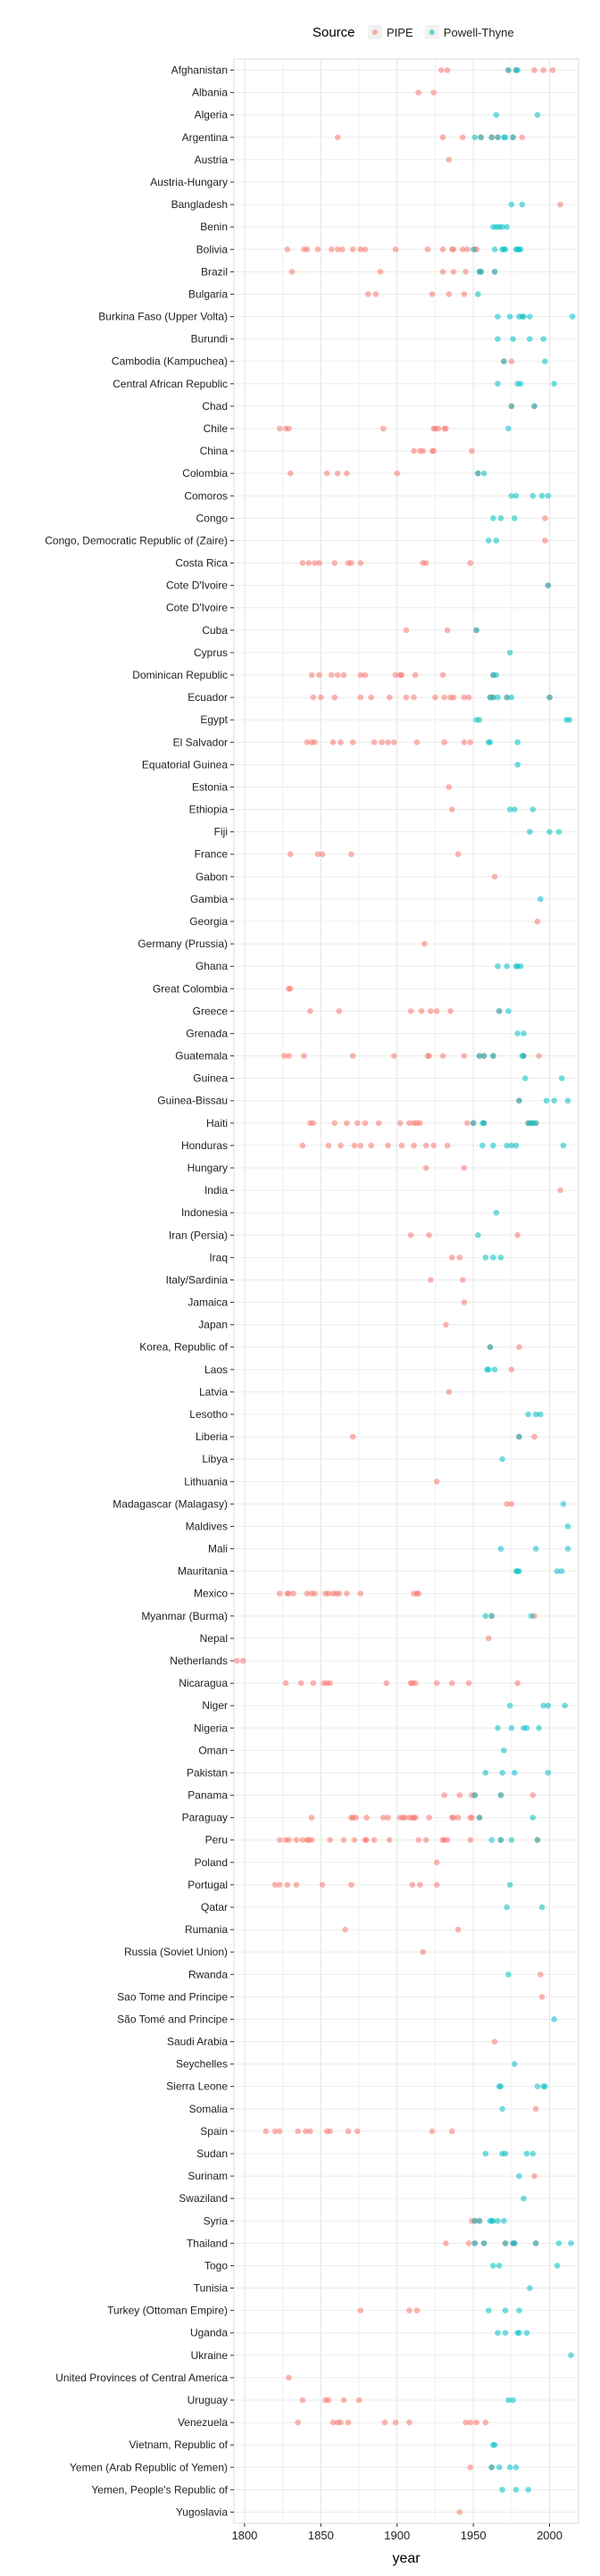 The height and width of the screenshot is (2576, 600). I want to click on y-tick-label: São Tomé and Principe, so click(173, 2019).